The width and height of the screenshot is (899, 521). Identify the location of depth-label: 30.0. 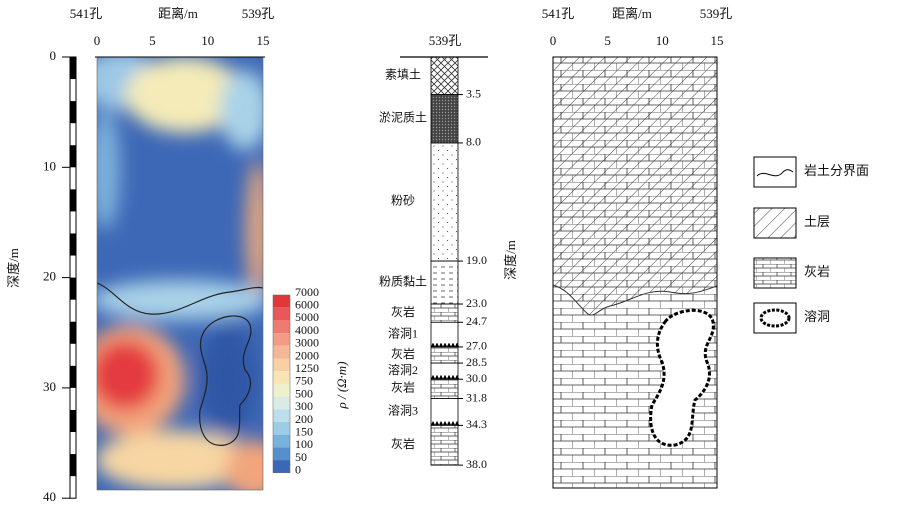
(476, 378).